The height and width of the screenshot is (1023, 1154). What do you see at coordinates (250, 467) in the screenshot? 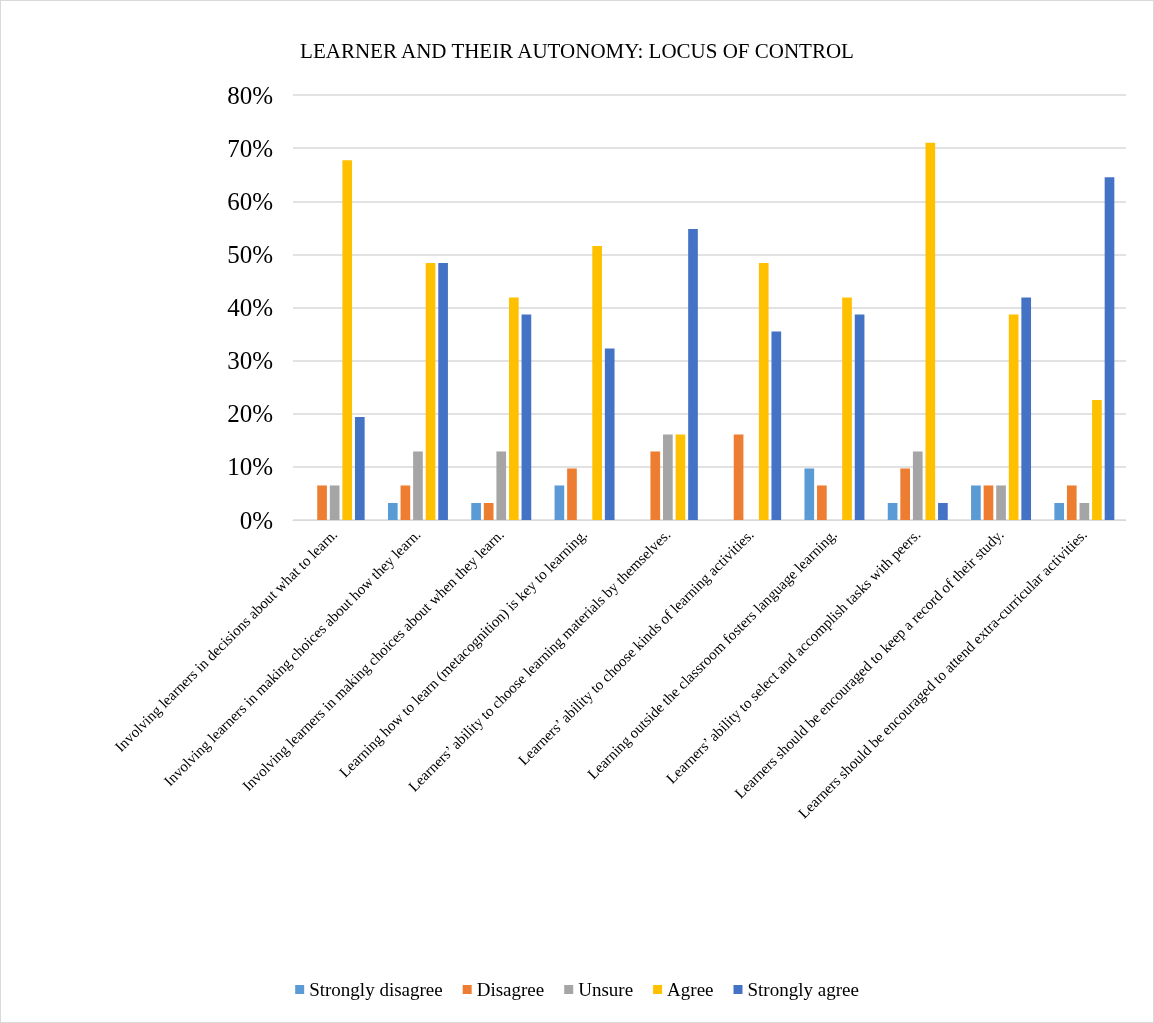
I see `y-tick-label: 10%` at bounding box center [250, 467].